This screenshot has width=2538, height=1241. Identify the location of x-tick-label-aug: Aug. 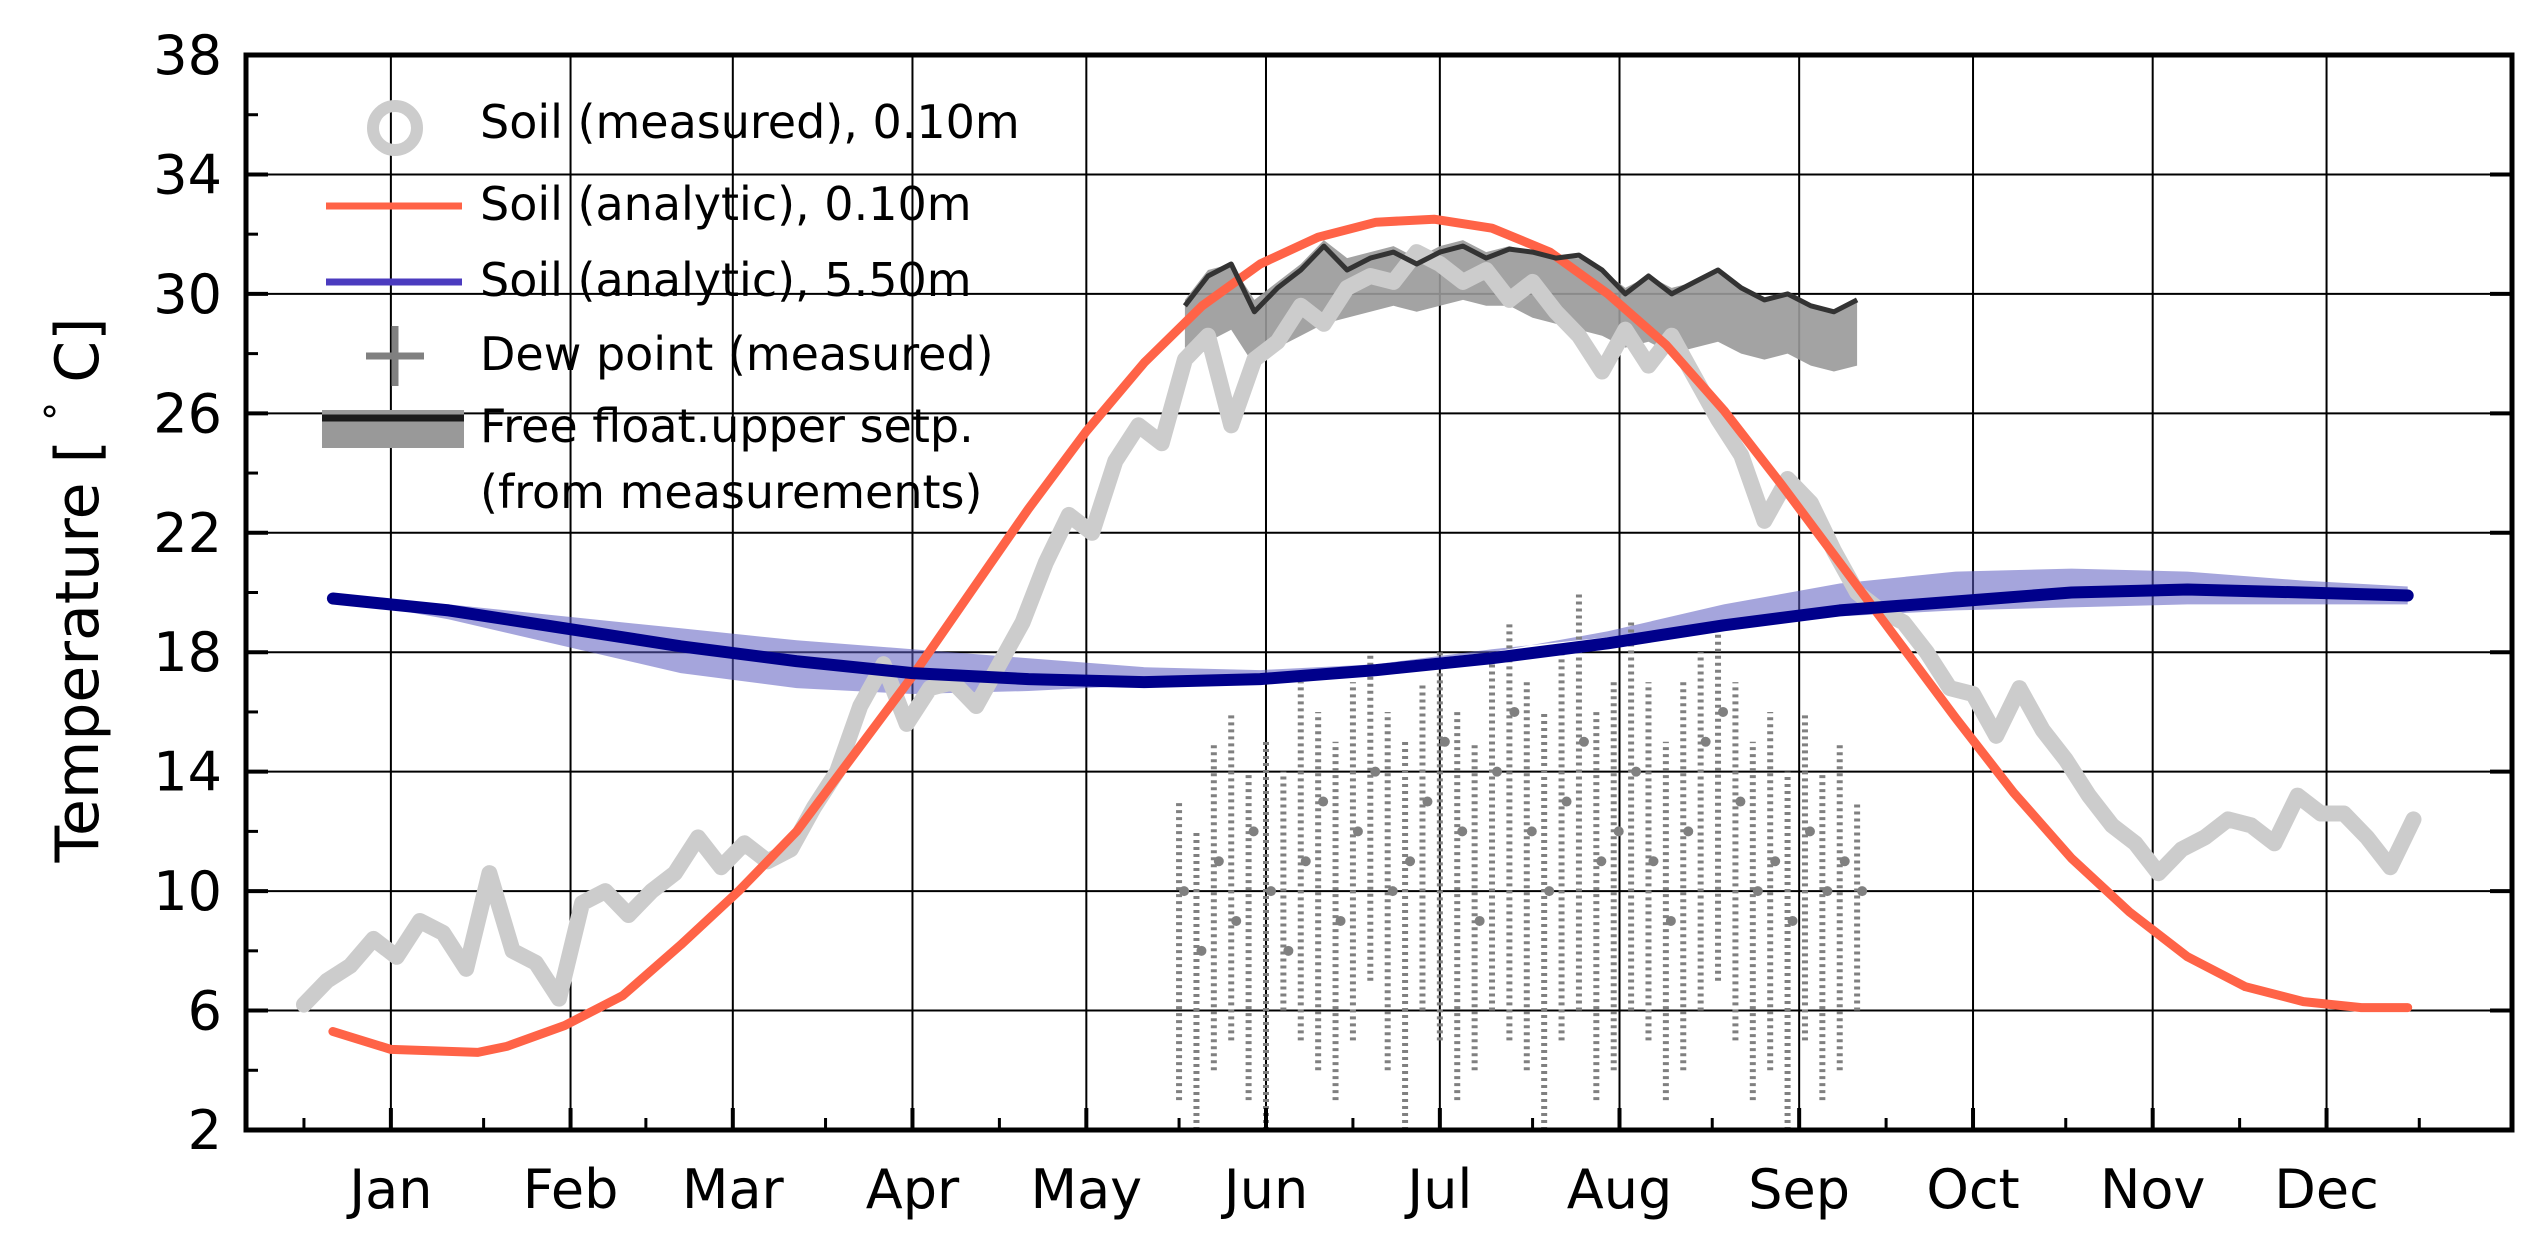
(1619, 1189).